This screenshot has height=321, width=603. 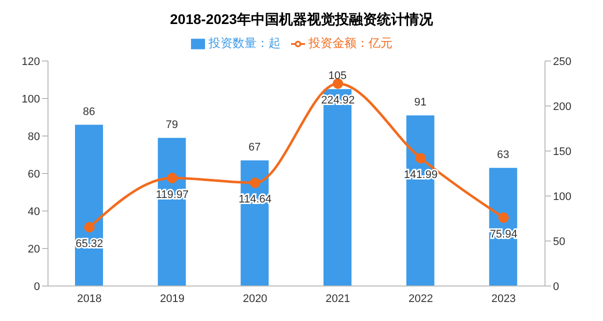 What do you see at coordinates (34, 174) in the screenshot?
I see `y-tick-label: 60` at bounding box center [34, 174].